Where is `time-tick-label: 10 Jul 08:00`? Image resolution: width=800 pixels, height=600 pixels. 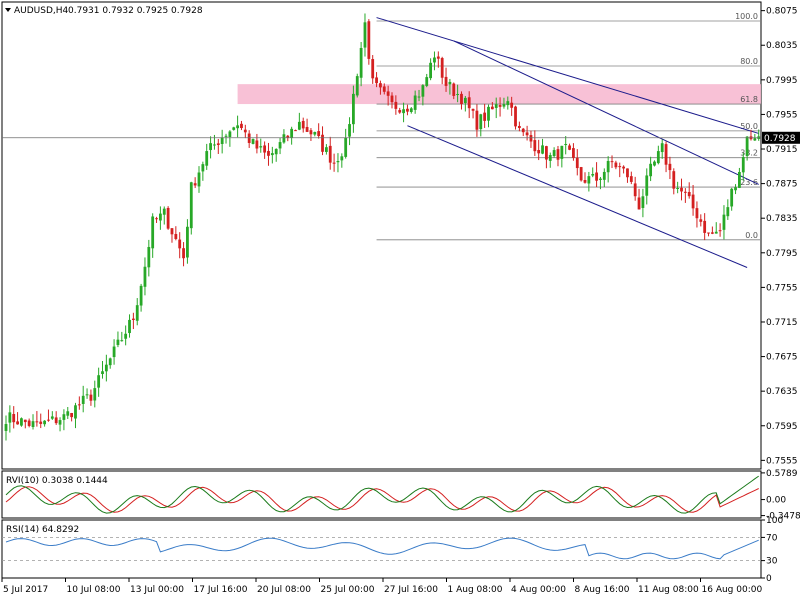
time-tick-label: 10 Jul 08:00 is located at coordinates (94, 590).